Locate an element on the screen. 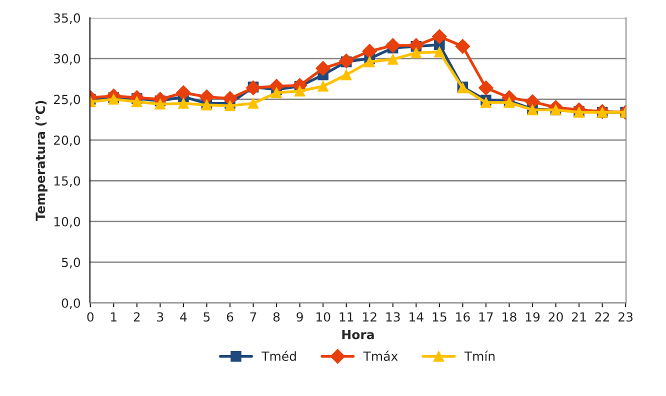 Image resolution: width=666 pixels, height=396 pixels. x-tick-label: 23 is located at coordinates (625, 317).